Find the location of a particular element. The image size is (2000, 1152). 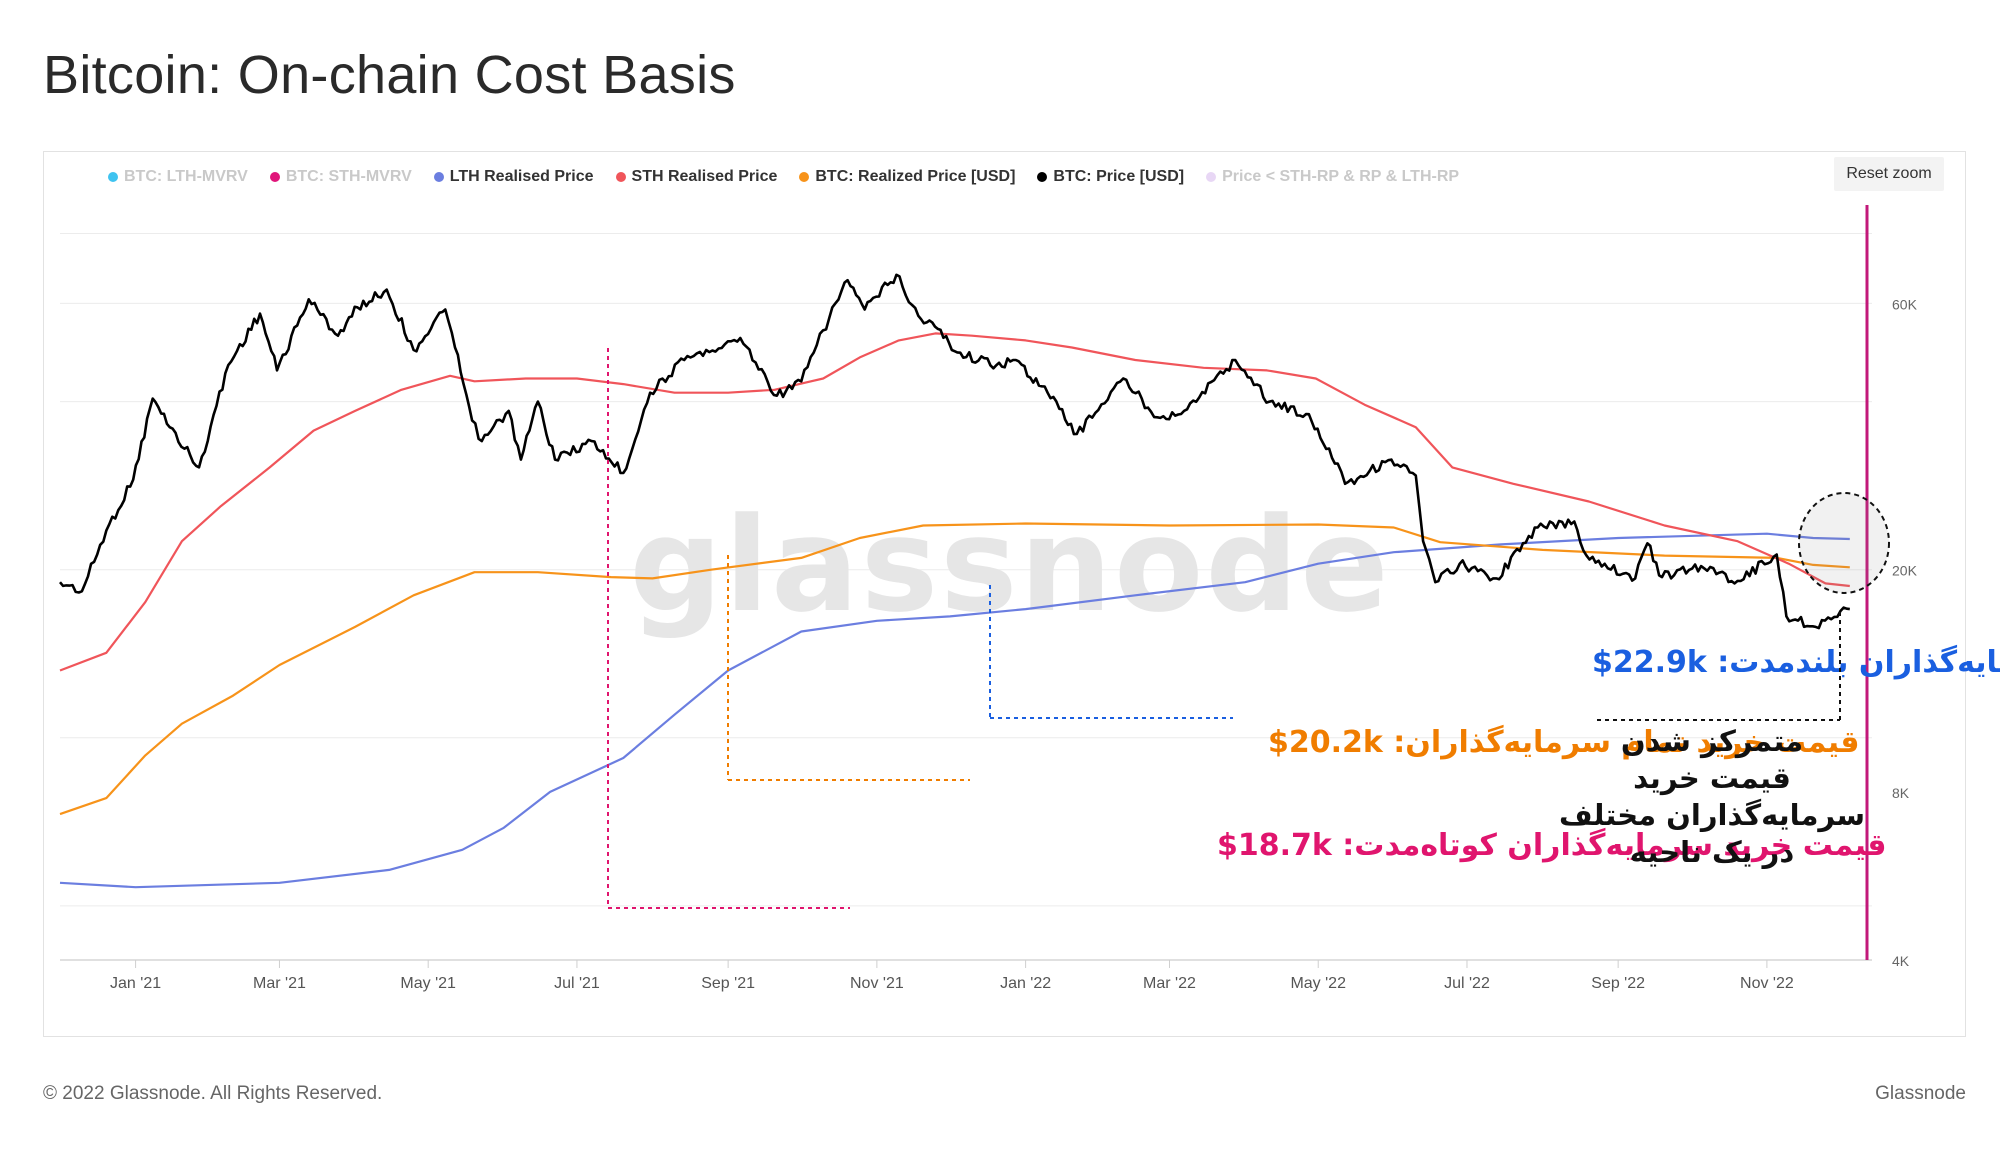

legend-label: Price < STH-RP & RP & LTH-RP is located at coordinates (1341, 176).